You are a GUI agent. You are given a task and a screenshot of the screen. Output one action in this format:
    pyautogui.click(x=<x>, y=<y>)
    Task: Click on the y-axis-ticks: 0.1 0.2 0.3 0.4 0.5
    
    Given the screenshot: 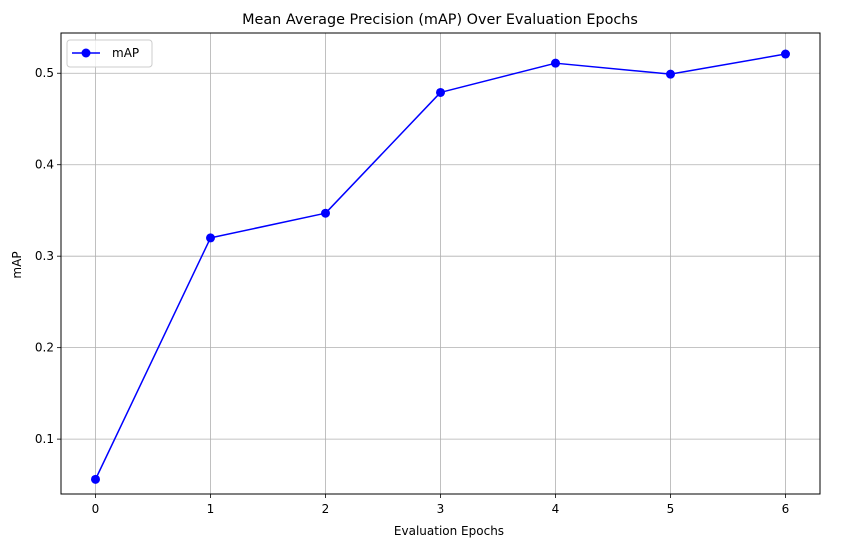 What is the action you would take?
    pyautogui.click(x=48, y=256)
    